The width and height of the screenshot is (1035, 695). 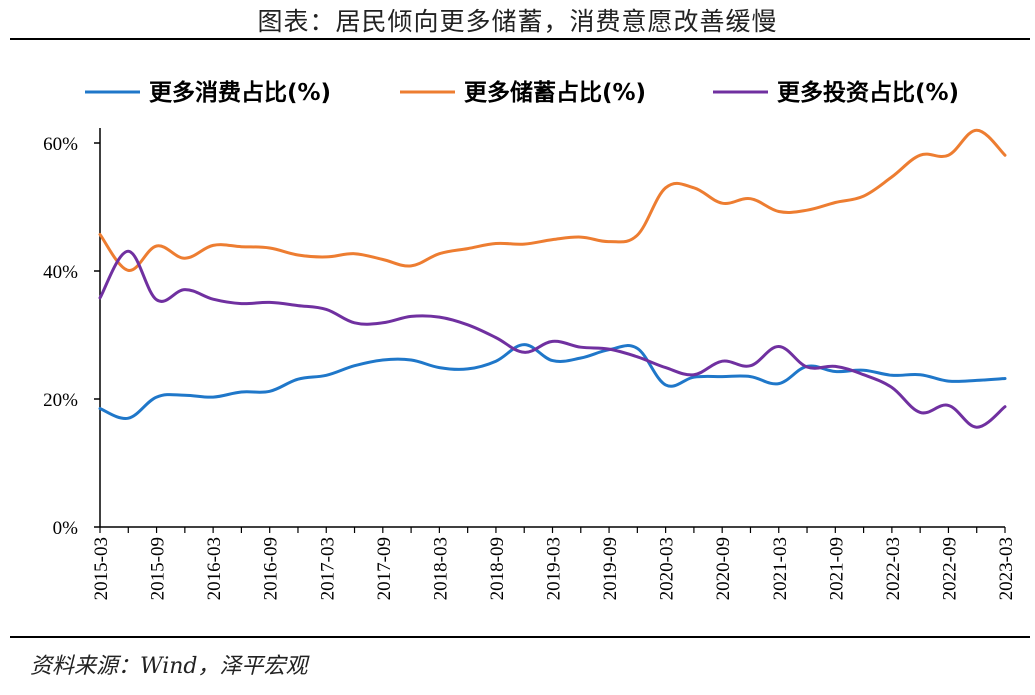 What do you see at coordinates (868, 92) in the screenshot?
I see `legend-label-3: 更多投资占比(%)` at bounding box center [868, 92].